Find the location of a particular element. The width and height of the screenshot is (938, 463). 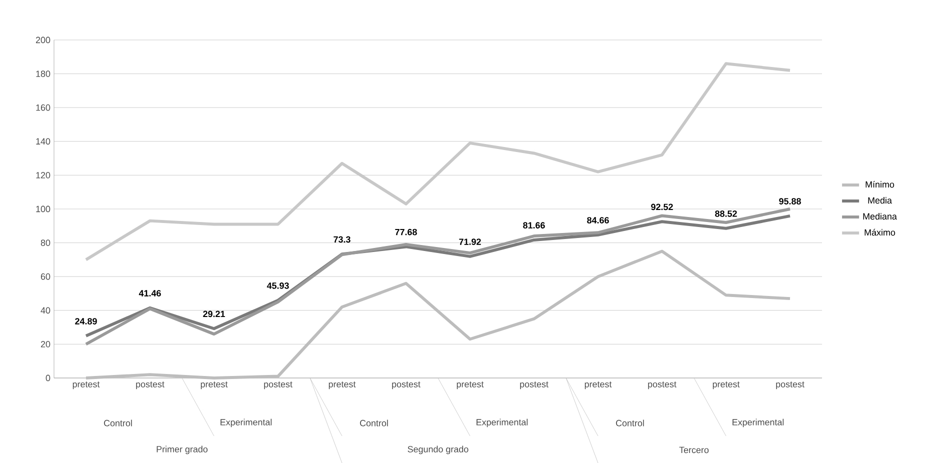

y-tick-label: 80 is located at coordinates (45, 243).